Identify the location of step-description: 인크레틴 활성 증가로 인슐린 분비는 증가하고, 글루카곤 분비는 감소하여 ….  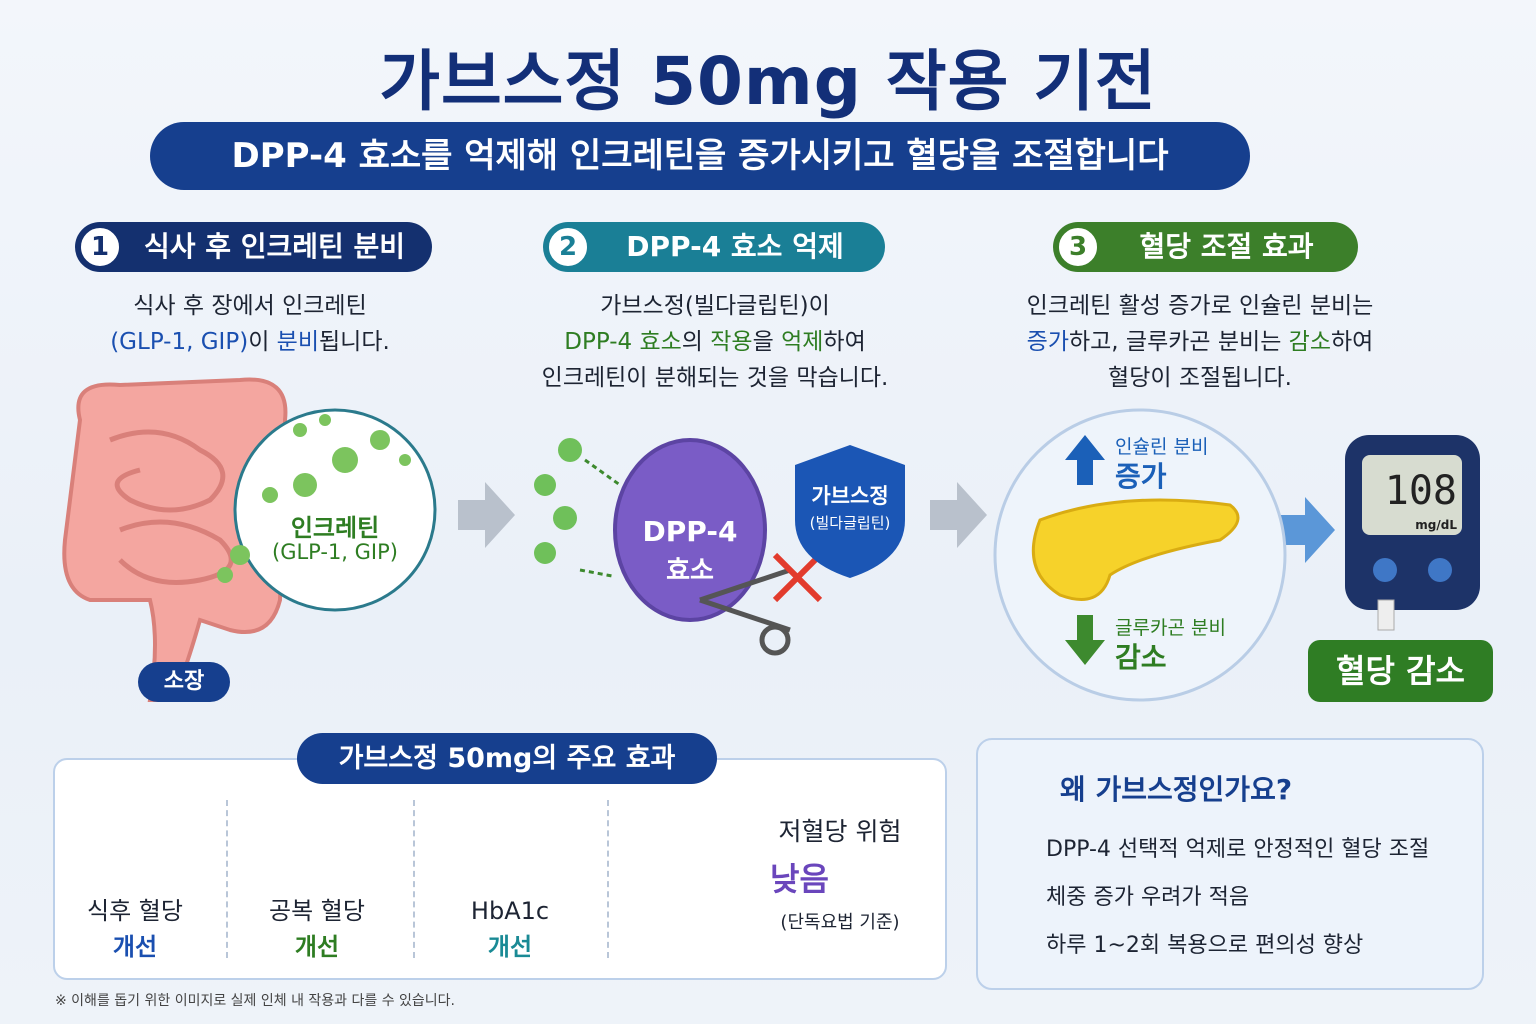
(1200, 342).